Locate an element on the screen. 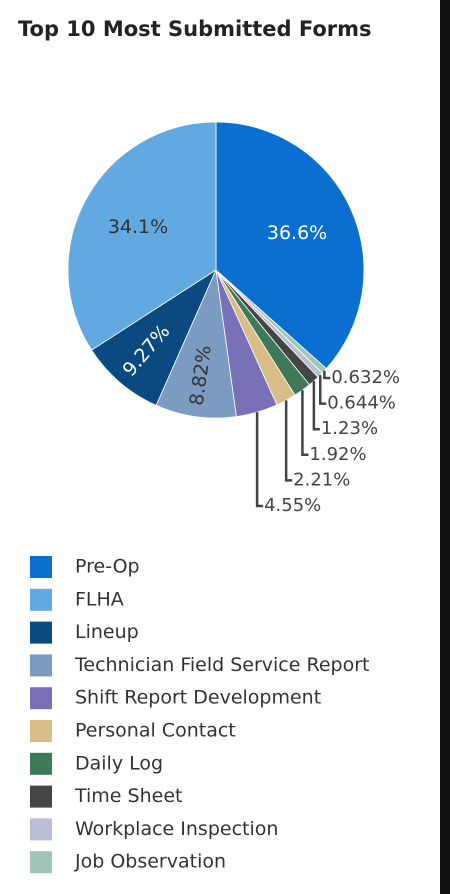  data-label: 1.23% is located at coordinates (349, 428).